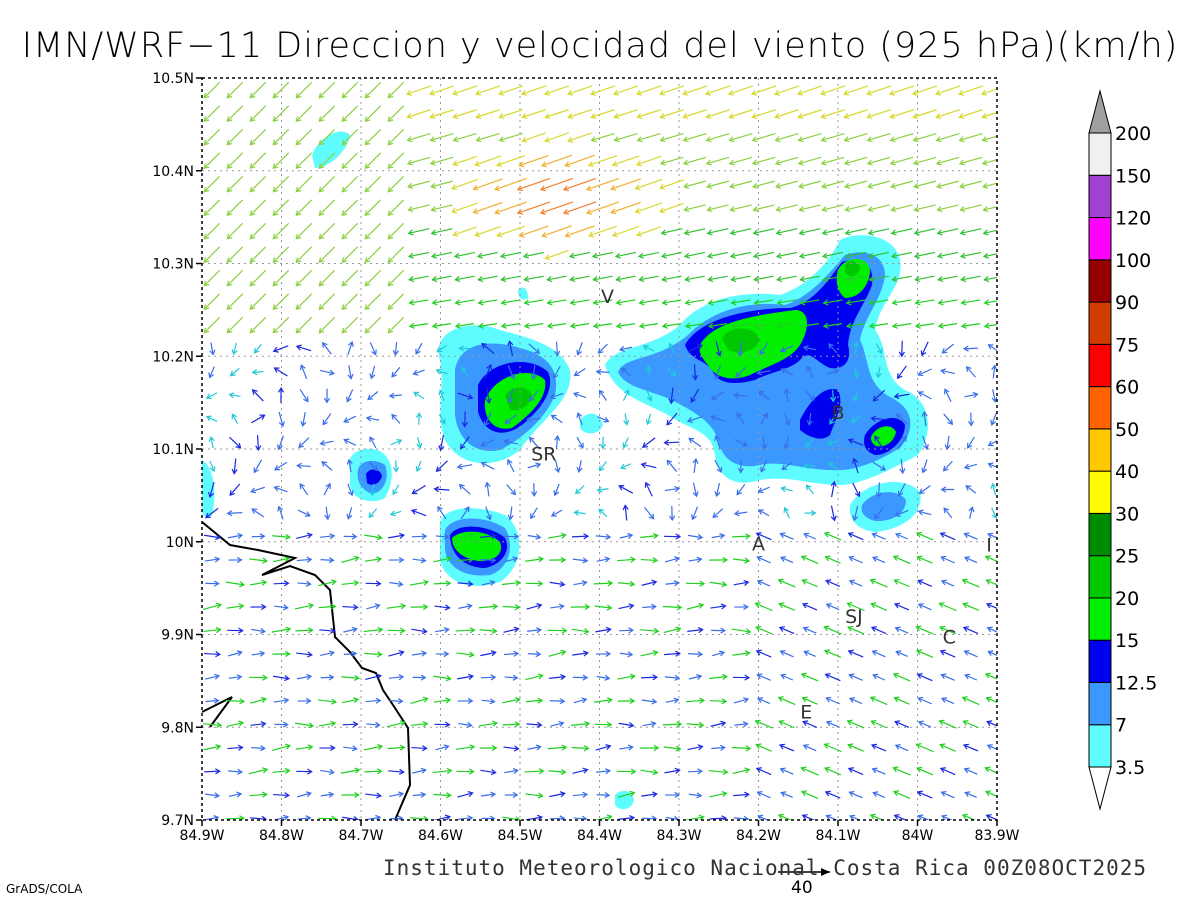  I want to click on city-label-c: C, so click(949, 637).